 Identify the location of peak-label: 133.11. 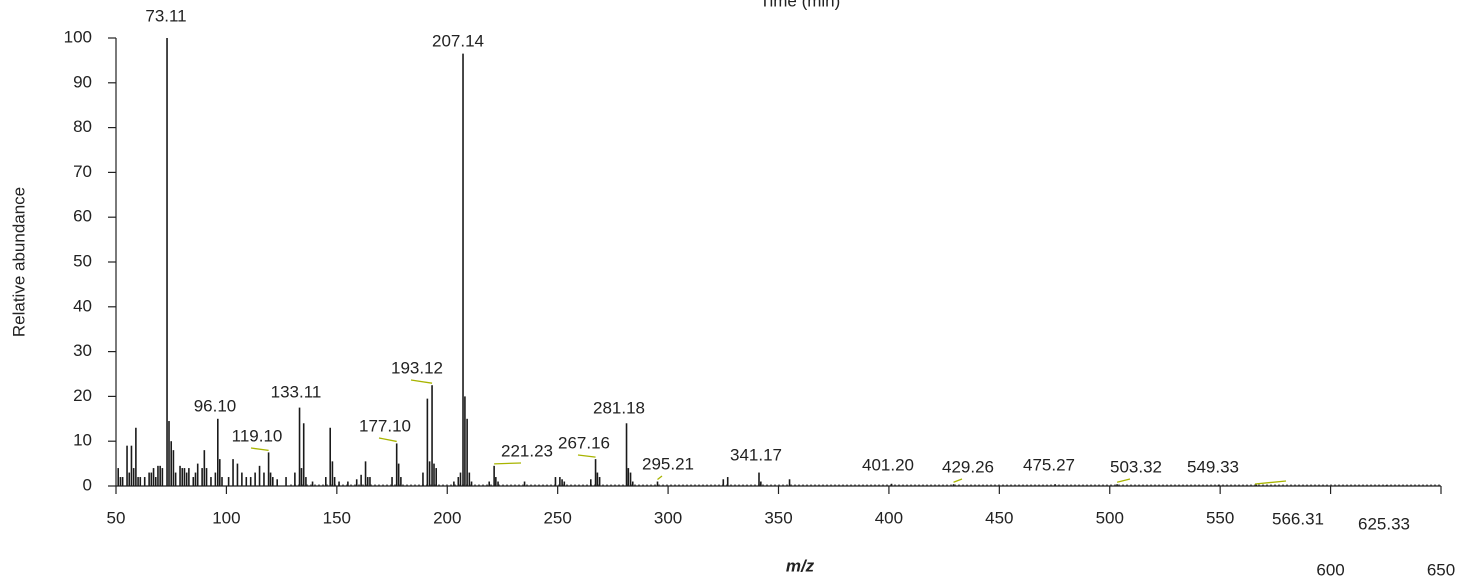
(296, 391).